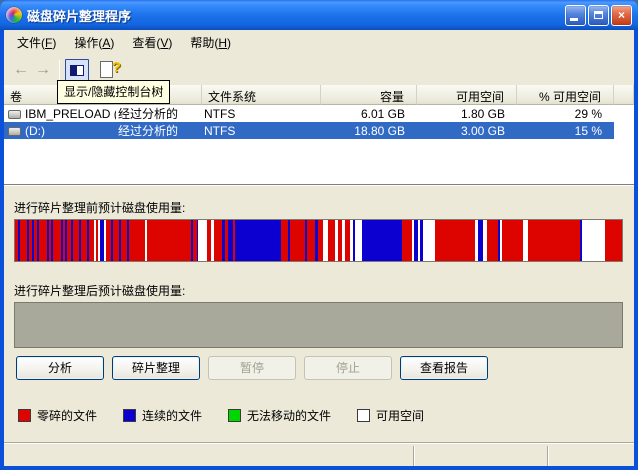  Describe the element at coordinates (565, 95) in the screenshot. I see `column-header: % 可用空间` at that location.